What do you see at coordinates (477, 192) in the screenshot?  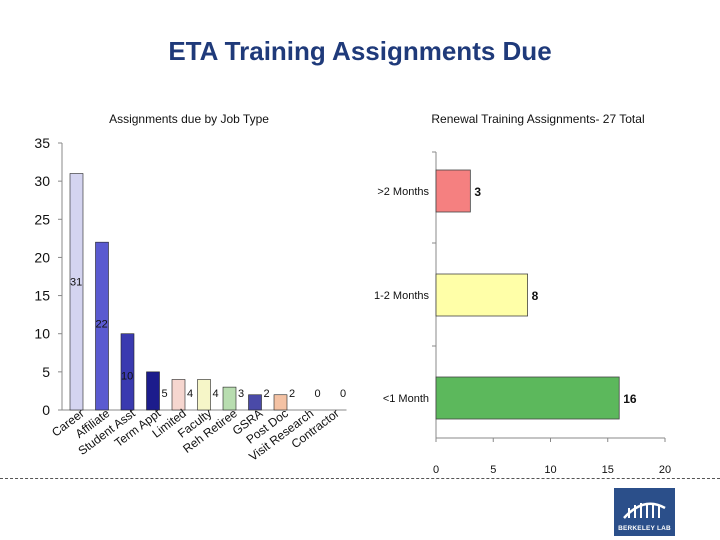 I see `data-label-0: 3` at bounding box center [477, 192].